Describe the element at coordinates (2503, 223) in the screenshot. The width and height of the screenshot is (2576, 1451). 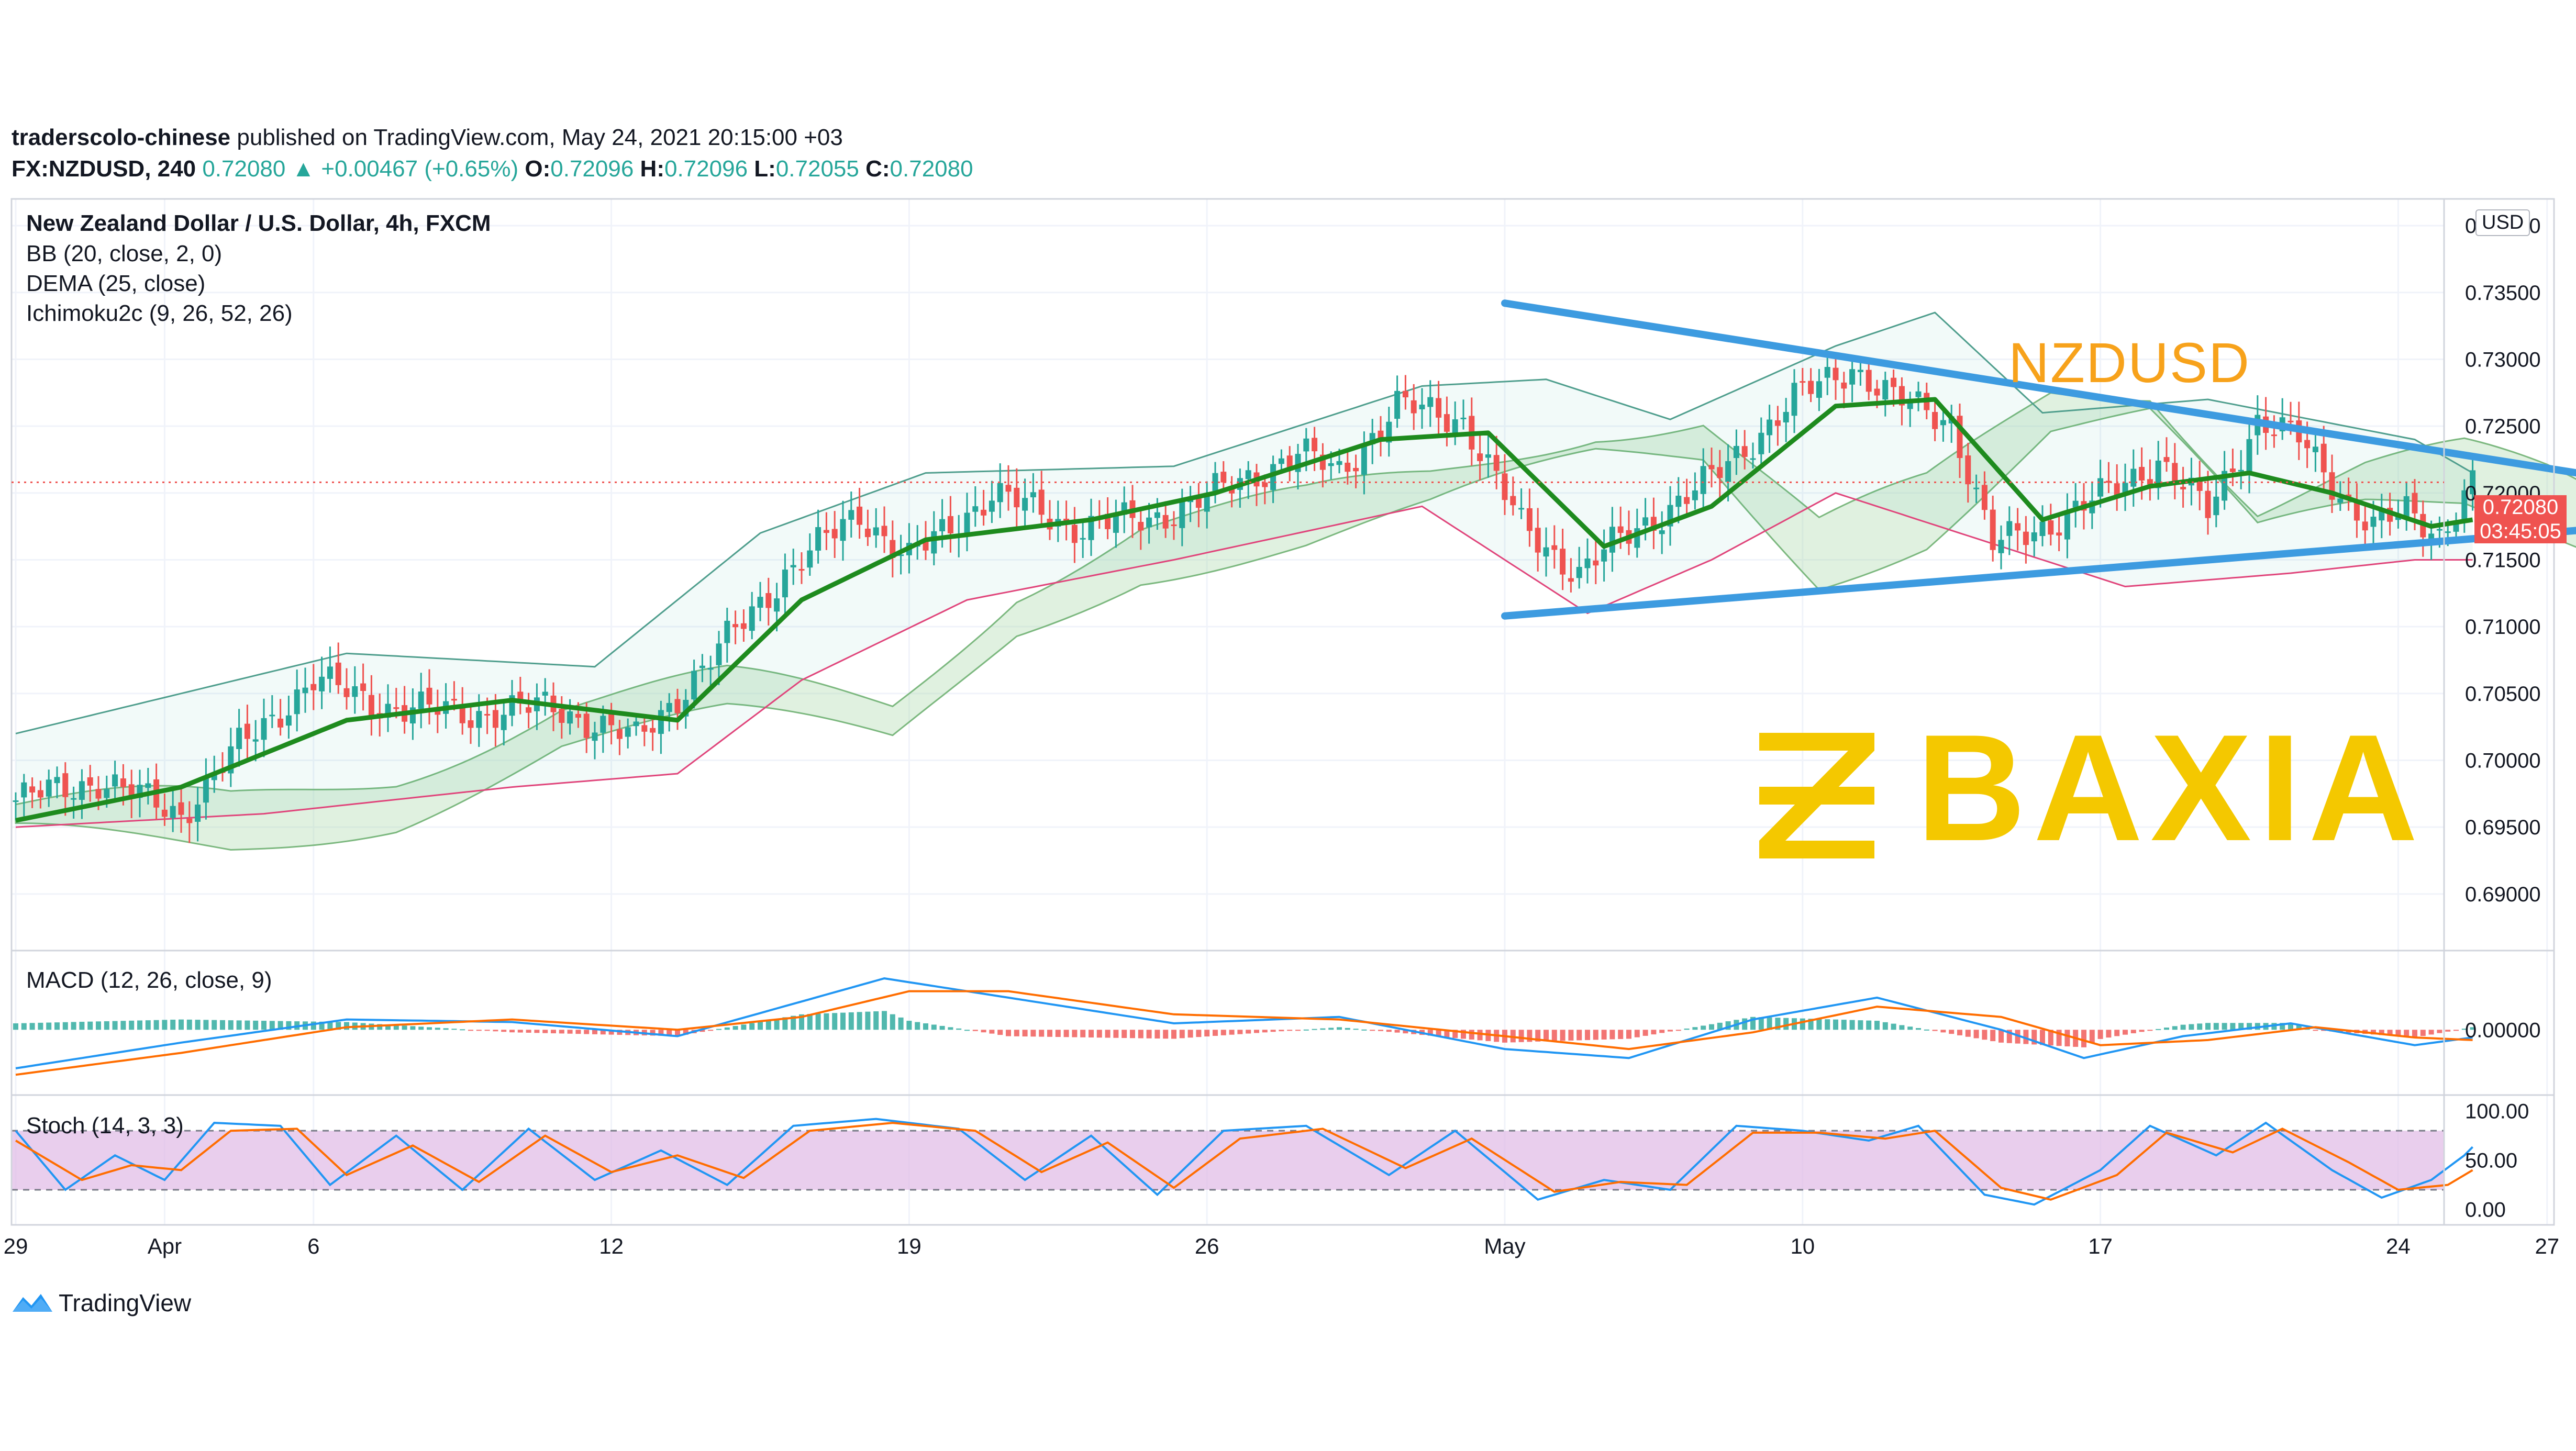
I see `currency-label: USD` at that location.